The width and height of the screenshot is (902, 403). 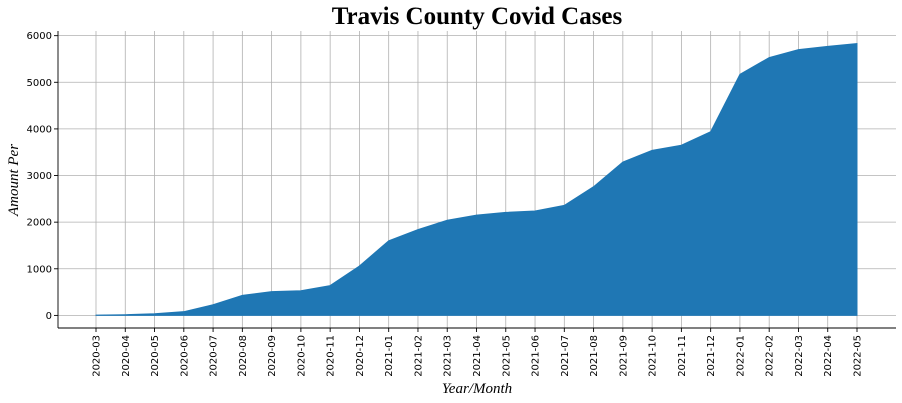 I want to click on y-tick-label: 0, so click(x=49, y=316).